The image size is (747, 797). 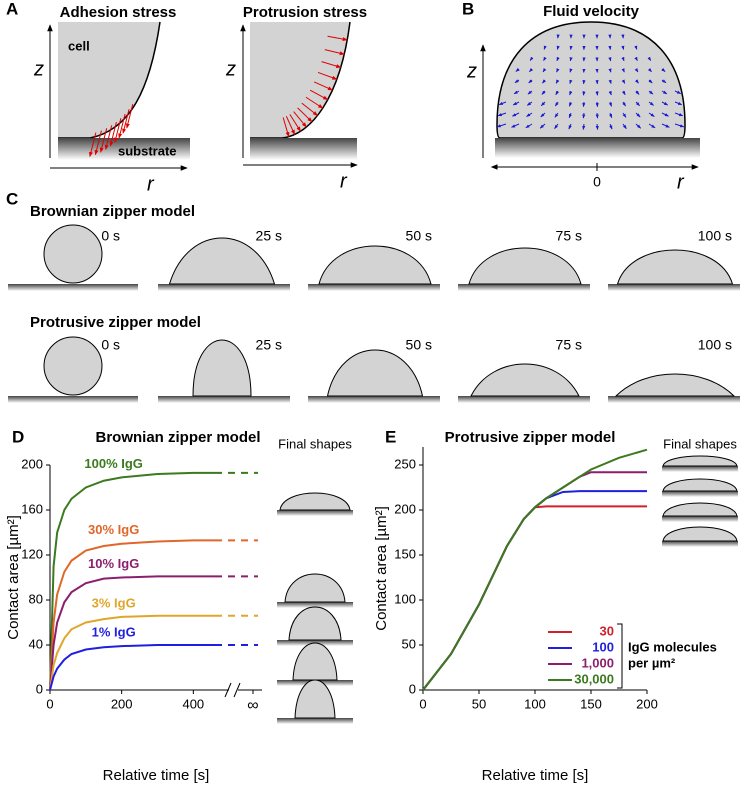 What do you see at coordinates (177, 437) in the screenshot?
I see `chart-title: Brownian zipper model` at bounding box center [177, 437].